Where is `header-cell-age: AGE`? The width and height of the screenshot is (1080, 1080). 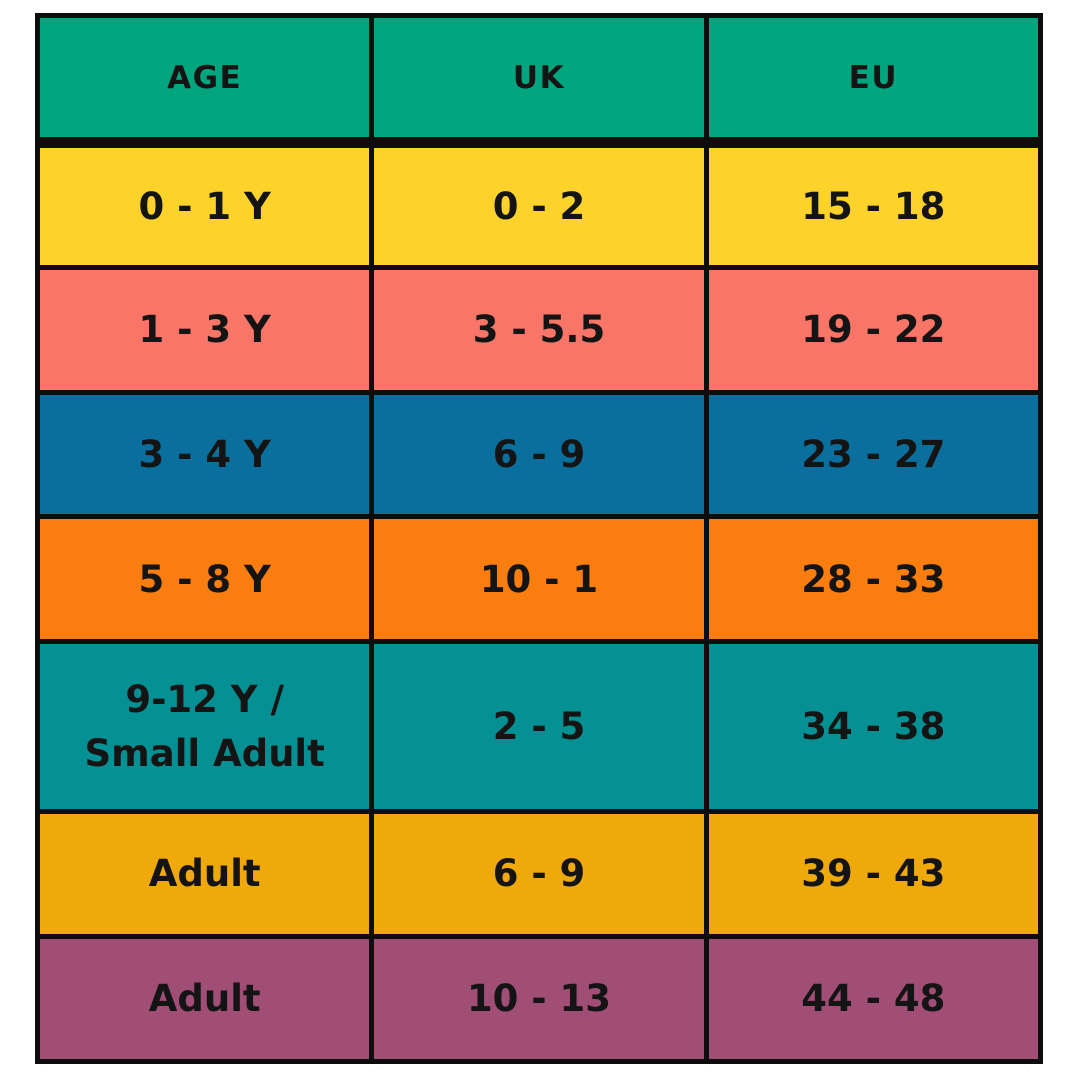
header-cell-age: AGE is located at coordinates (204, 80).